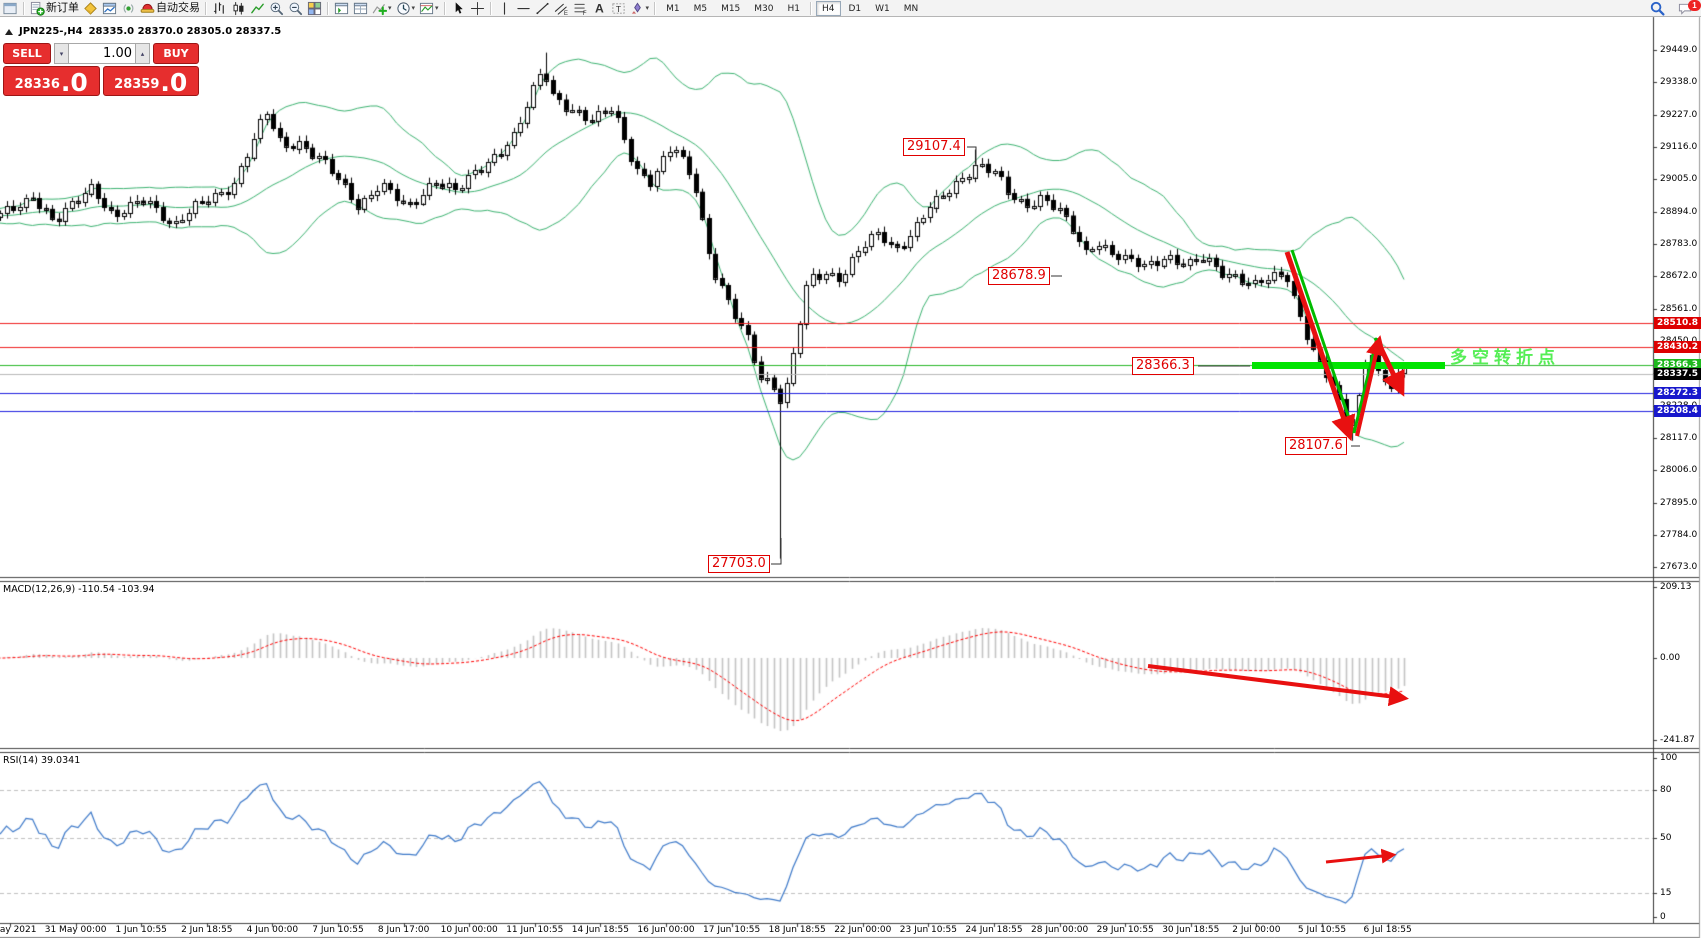 The width and height of the screenshot is (1701, 938). I want to click on symbol-label: JPN225-,H4, so click(51, 31).